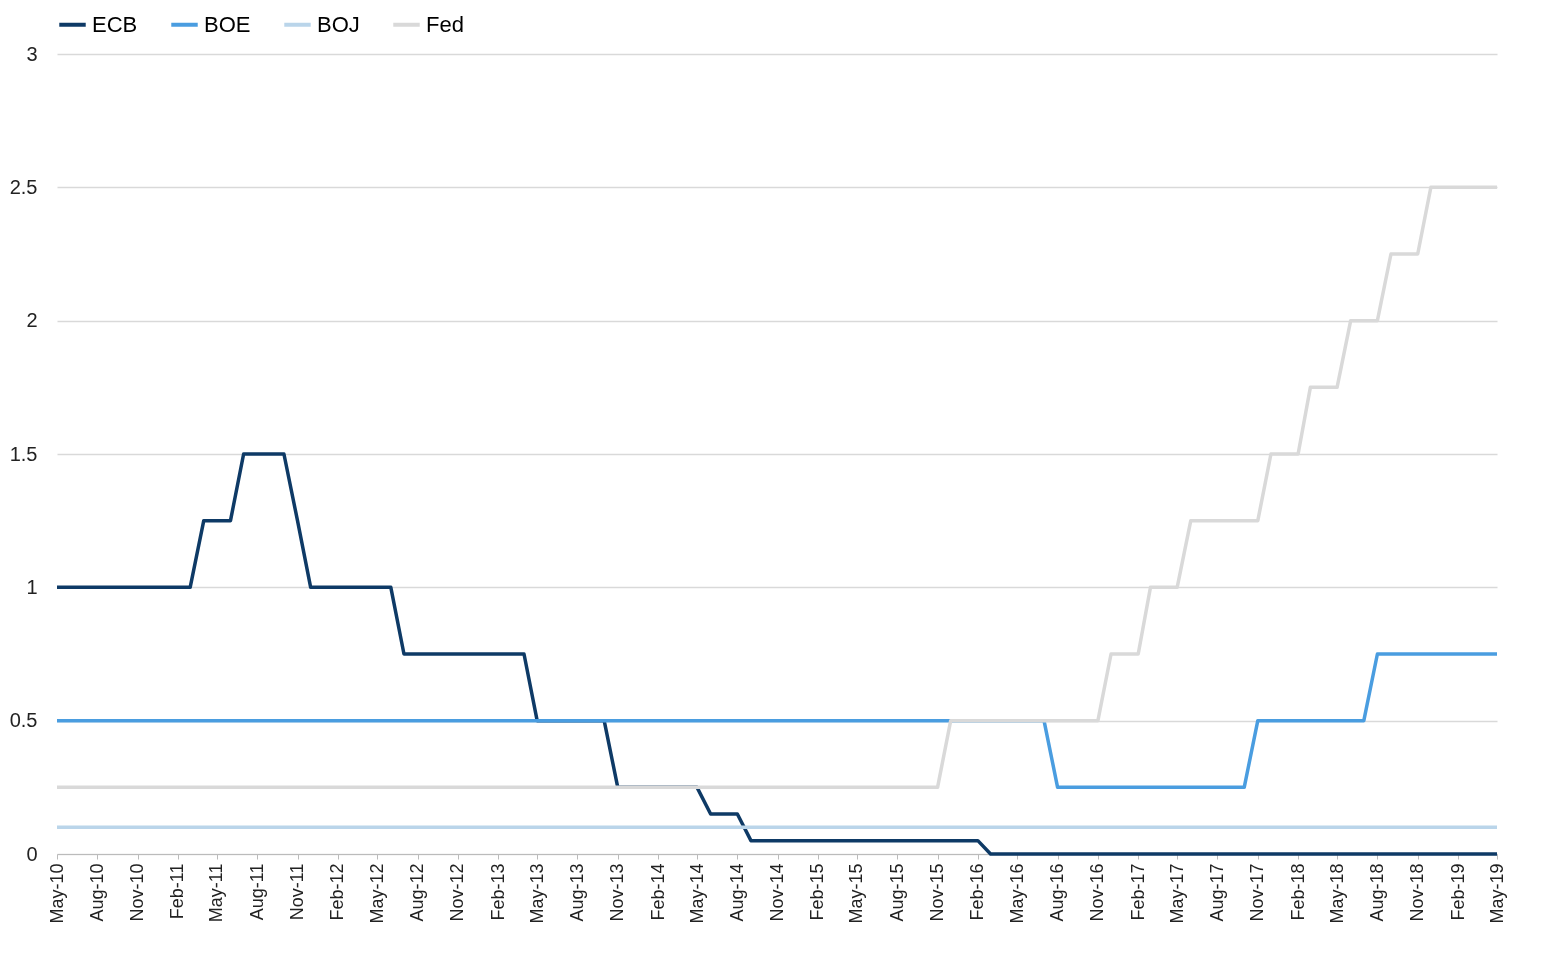 This screenshot has width=1559, height=954. Describe the element at coordinates (297, 892) in the screenshot. I see `x-tick-label: Nov-11` at that location.